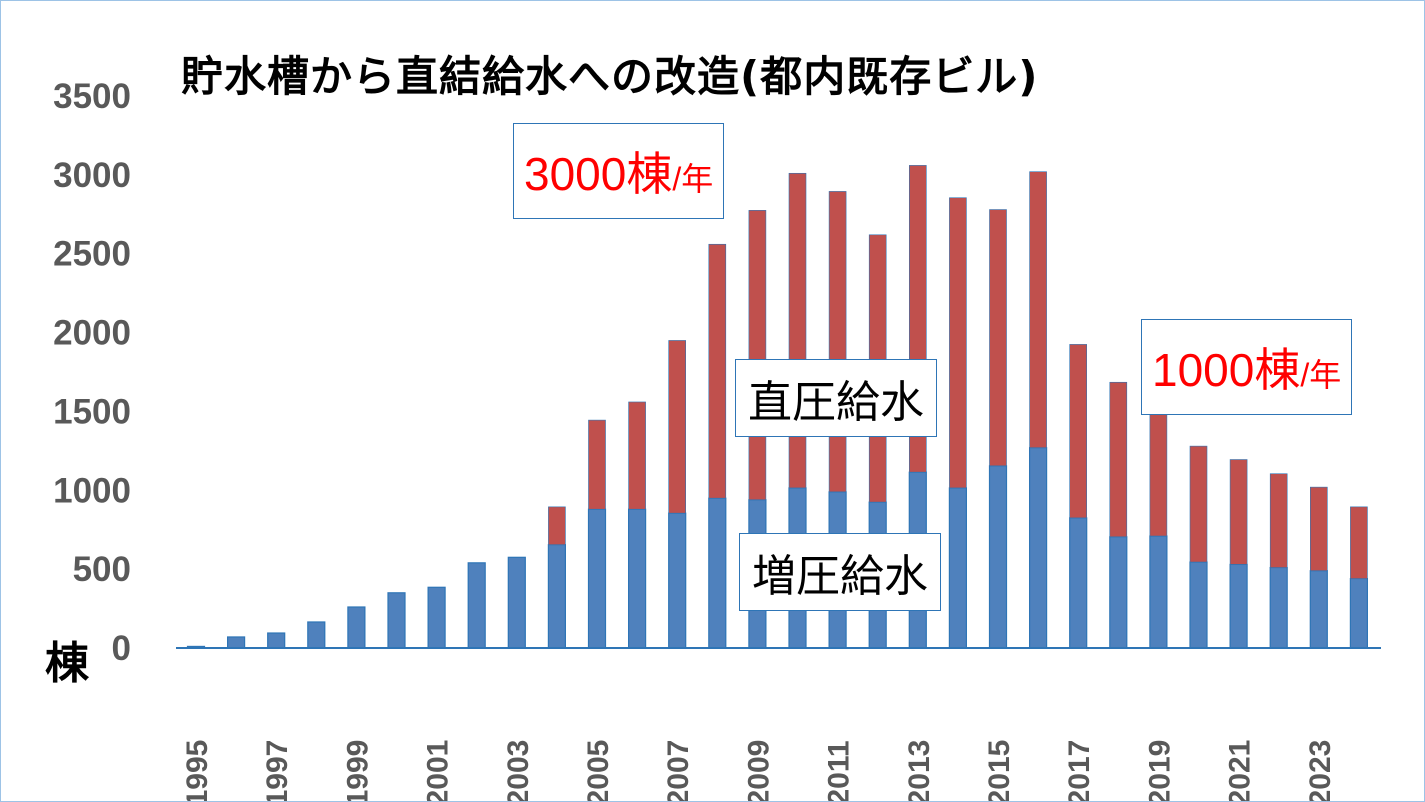  I want to click on bar-booster-2006, so click(637, 578).